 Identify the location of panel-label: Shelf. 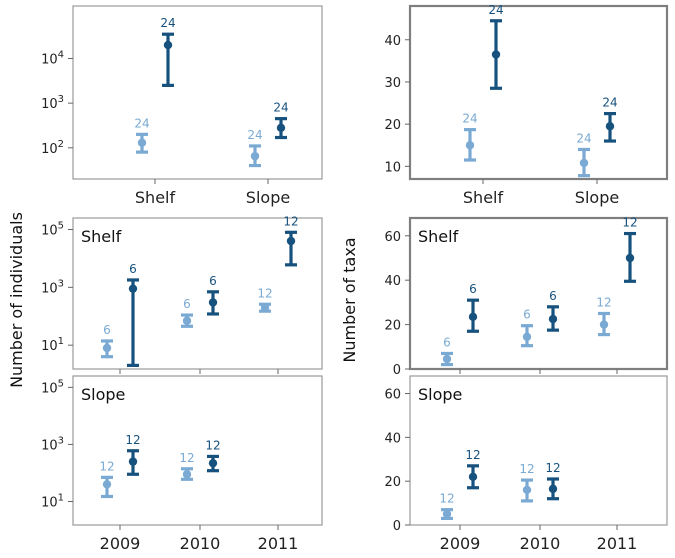
(101, 236).